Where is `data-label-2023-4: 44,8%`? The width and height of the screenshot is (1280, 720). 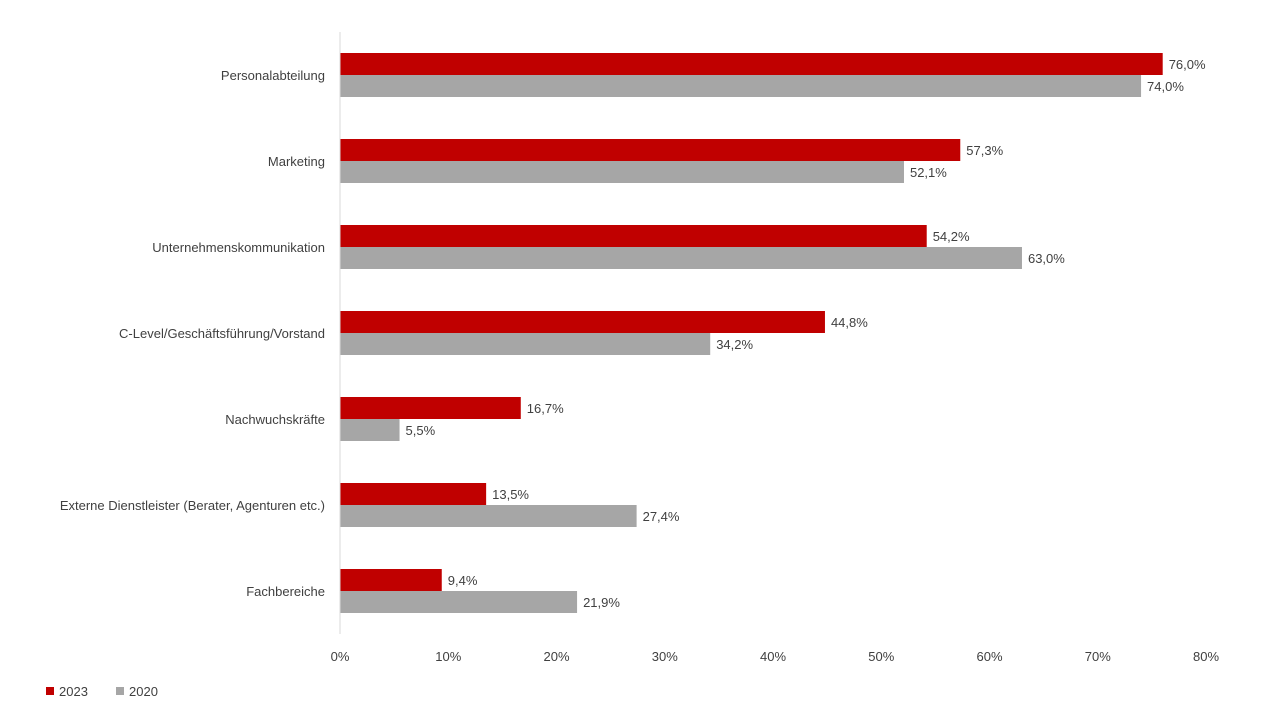 data-label-2023-4: 44,8% is located at coordinates (849, 322).